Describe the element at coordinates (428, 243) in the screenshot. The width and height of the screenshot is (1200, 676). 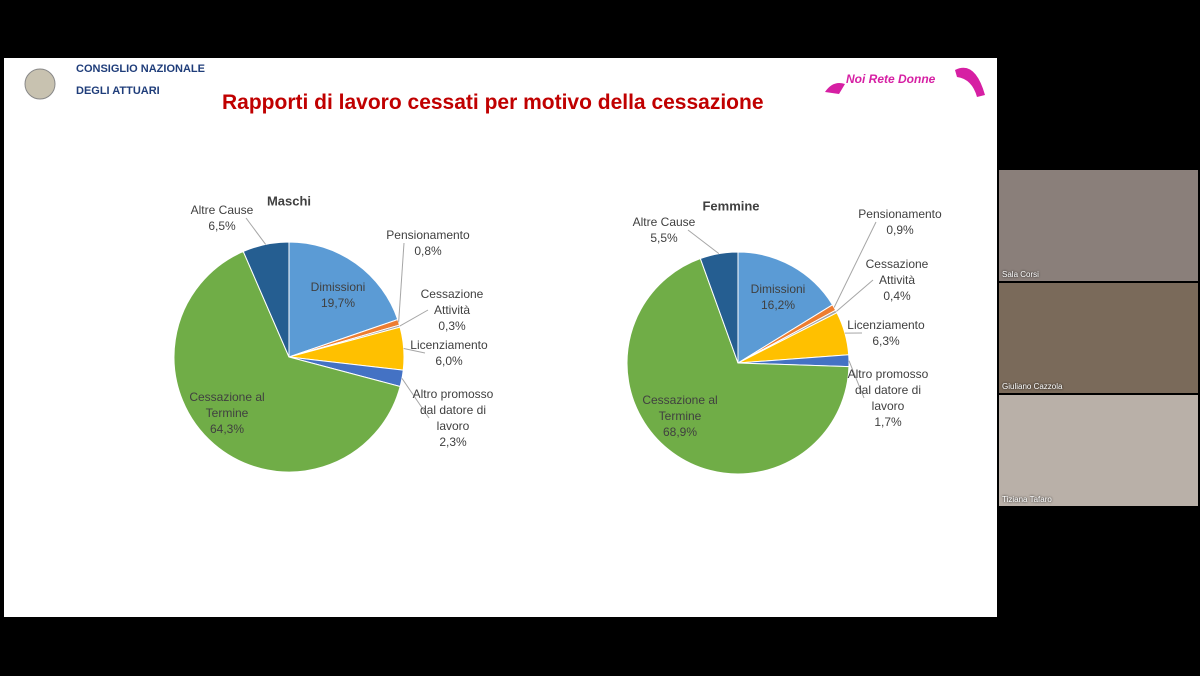
I see `data-label: Pensionamento 0,8%` at that location.